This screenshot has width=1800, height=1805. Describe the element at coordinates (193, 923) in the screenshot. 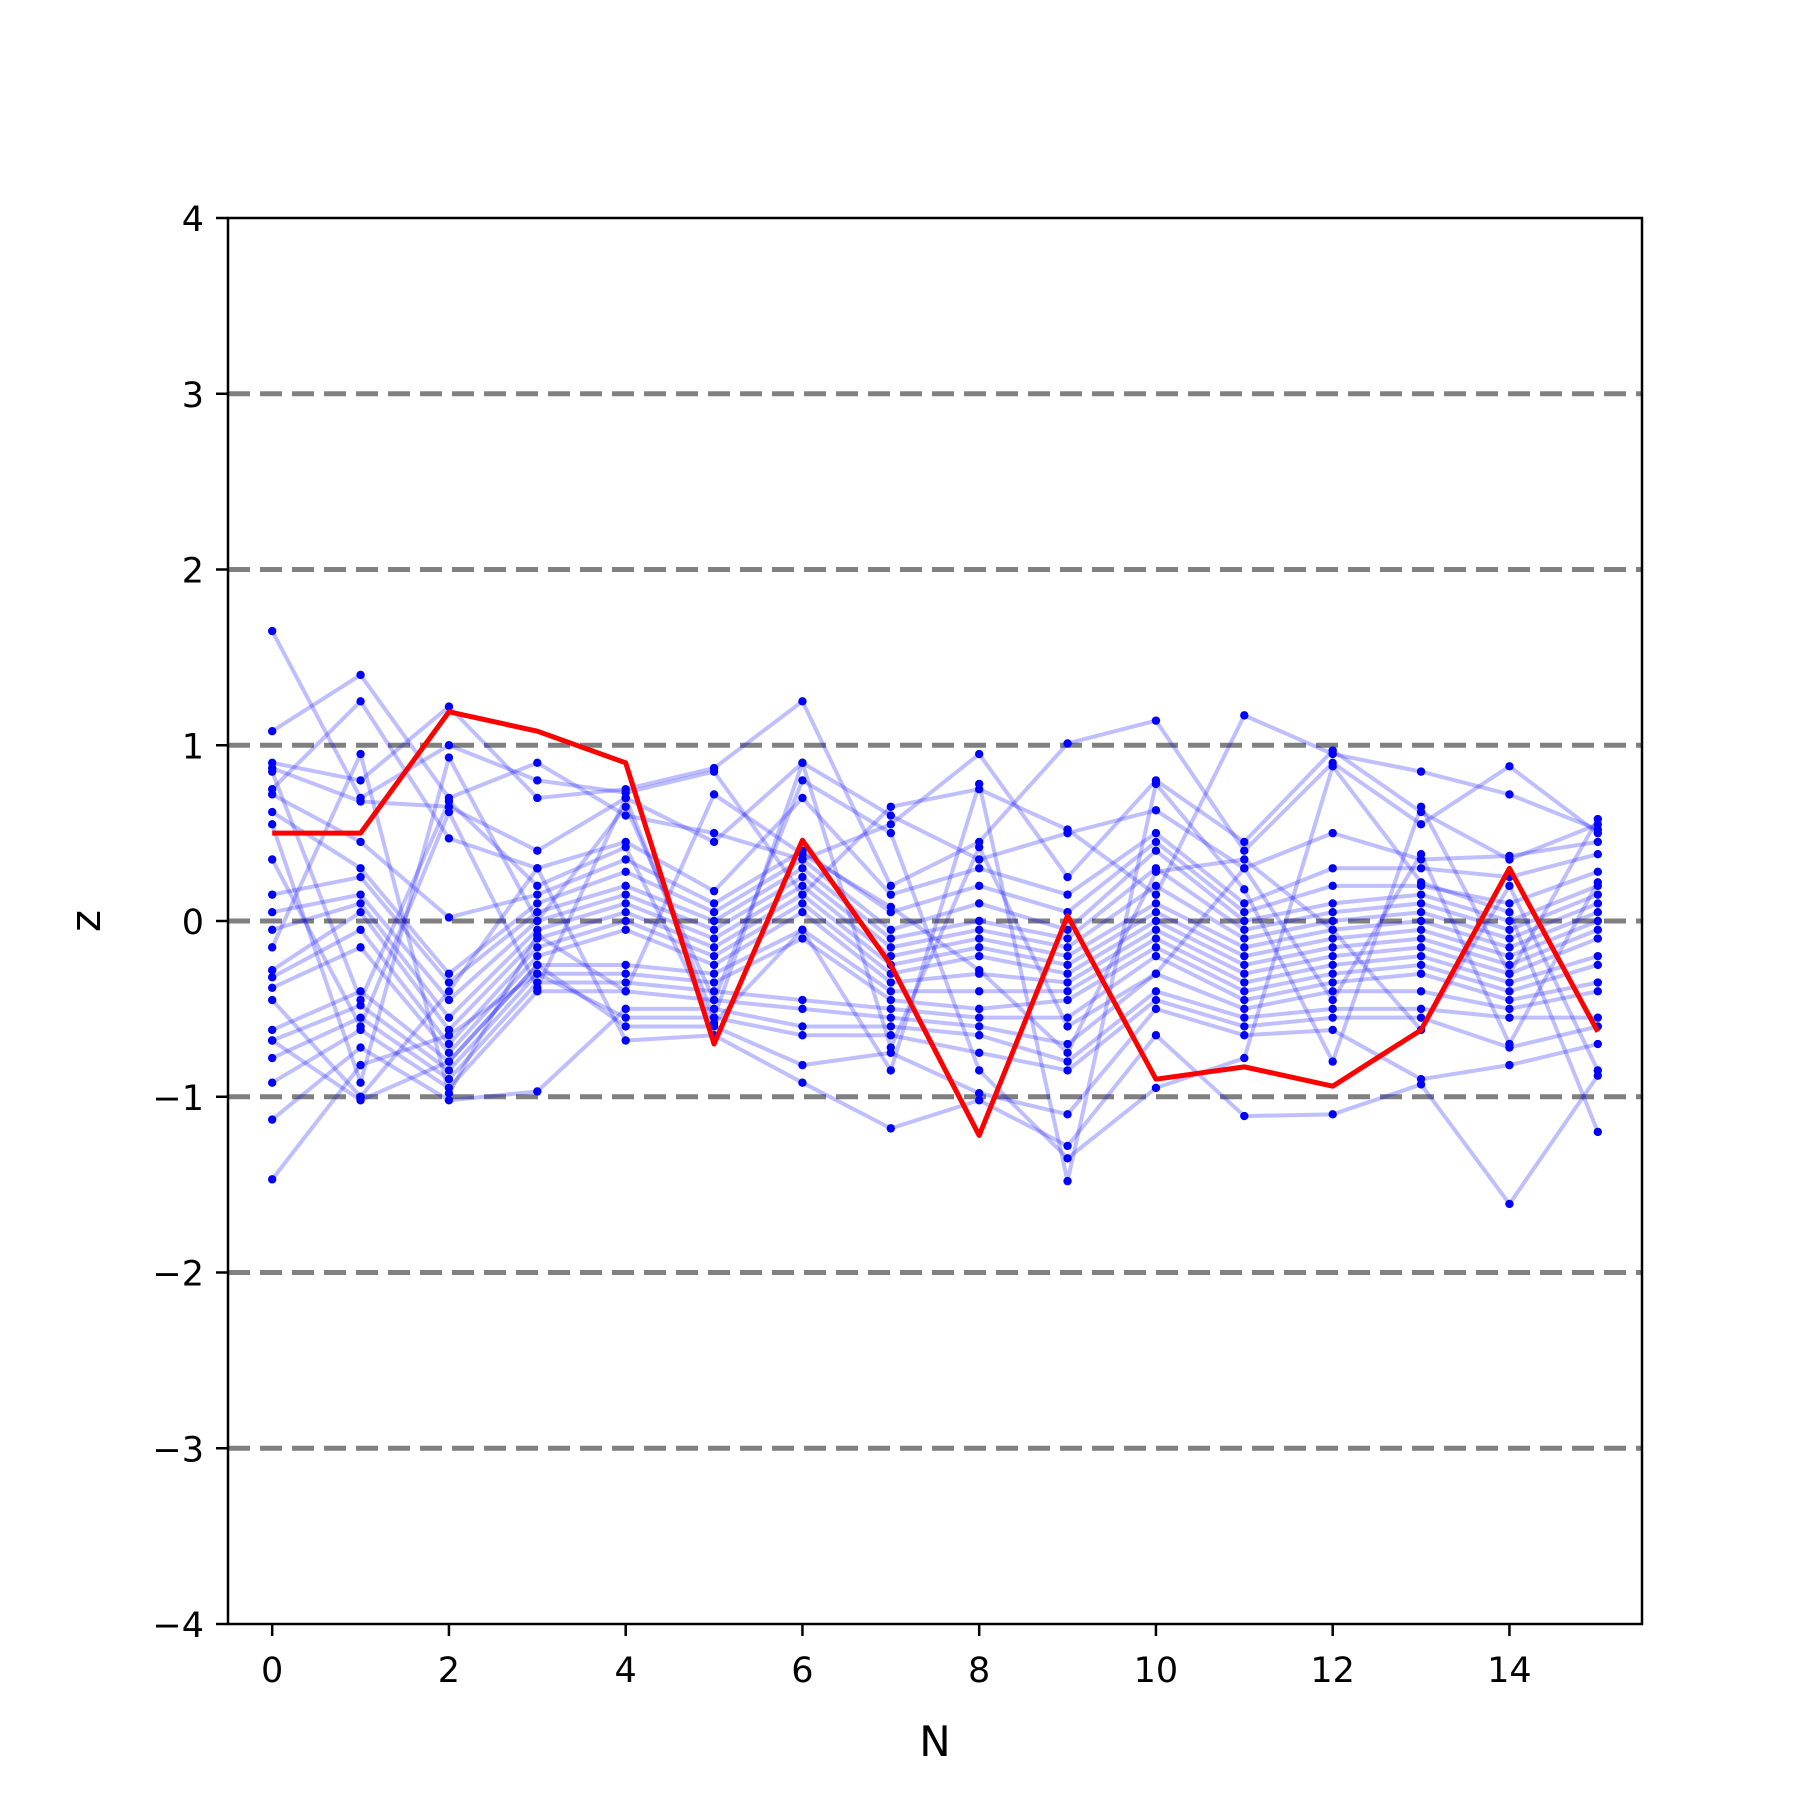

I see `y-tick-label-4: 0` at that location.